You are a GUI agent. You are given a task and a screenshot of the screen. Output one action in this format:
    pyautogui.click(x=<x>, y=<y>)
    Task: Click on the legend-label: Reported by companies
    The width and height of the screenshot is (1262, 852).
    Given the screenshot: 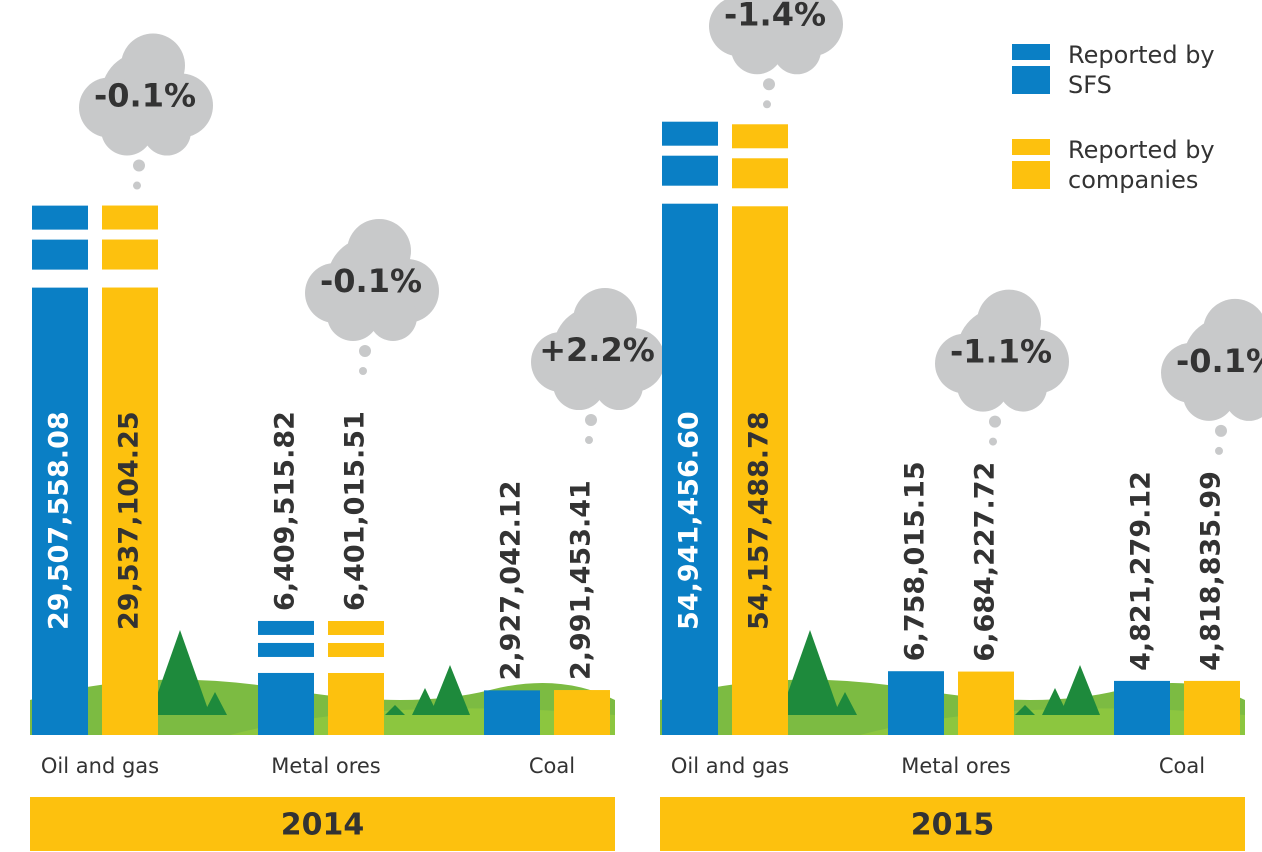 What is the action you would take?
    pyautogui.click(x=1141, y=165)
    